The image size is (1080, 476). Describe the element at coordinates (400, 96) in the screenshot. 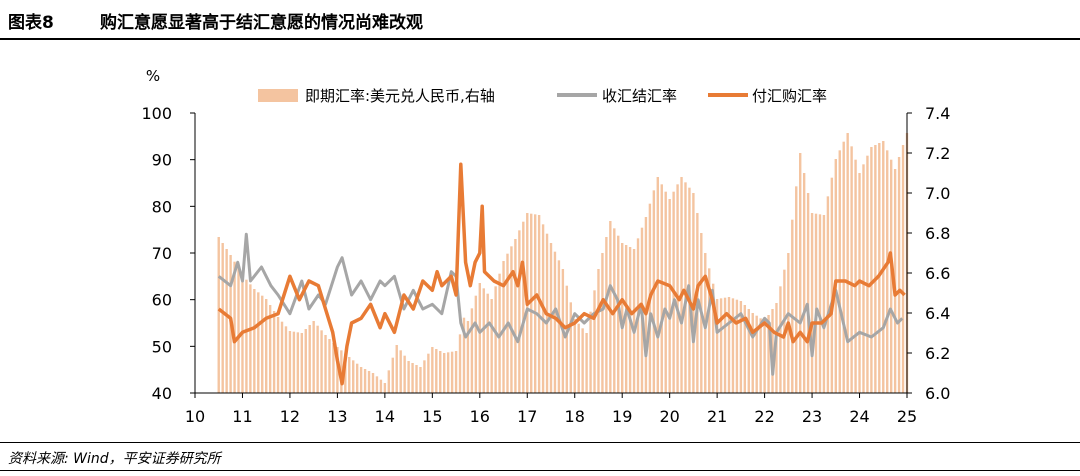

I see `legend-label-spot-rate: 即期汇率:美元兑人民币,右轴` at that location.